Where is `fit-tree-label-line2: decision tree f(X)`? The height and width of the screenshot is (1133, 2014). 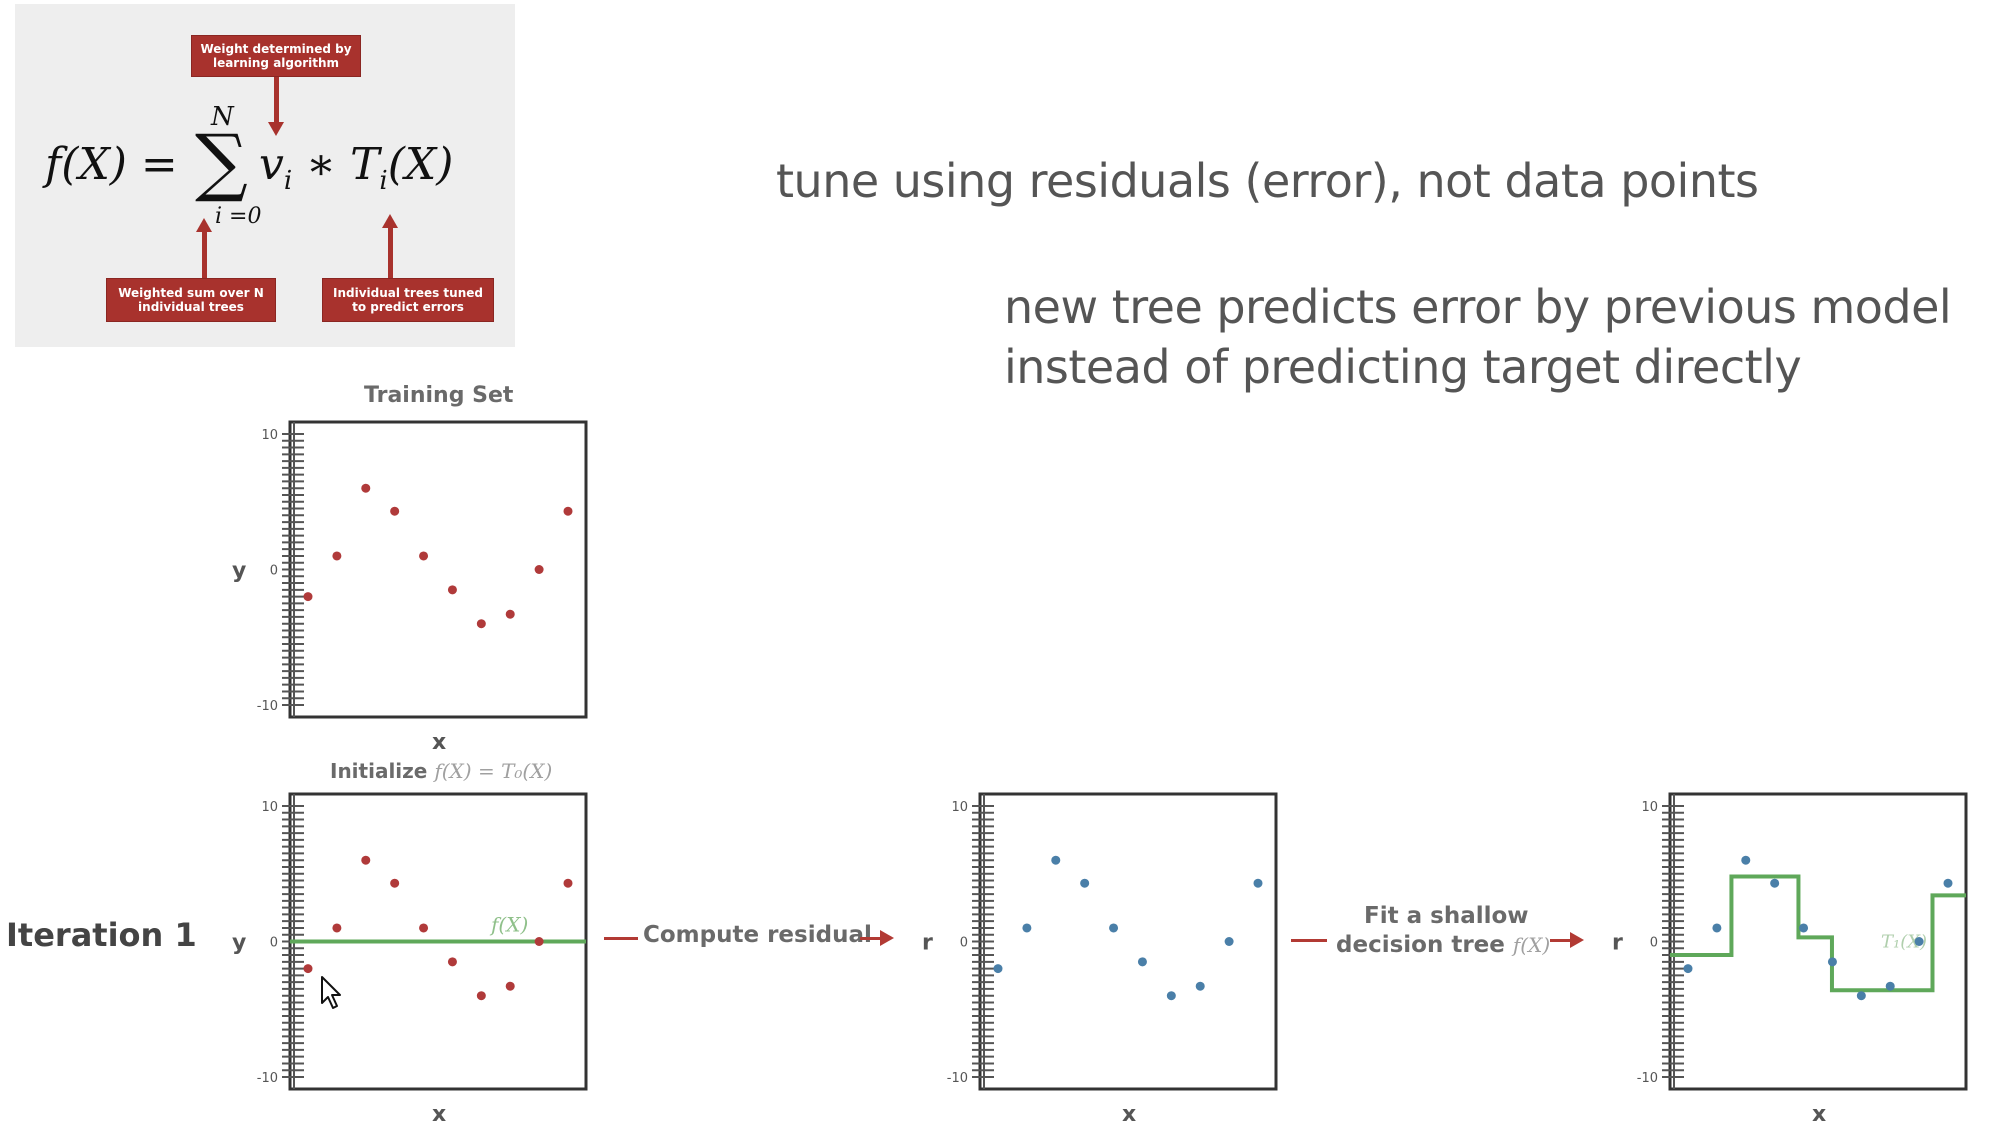
fit-tree-label-line2: decision tree f(X) is located at coordinates (1443, 945).